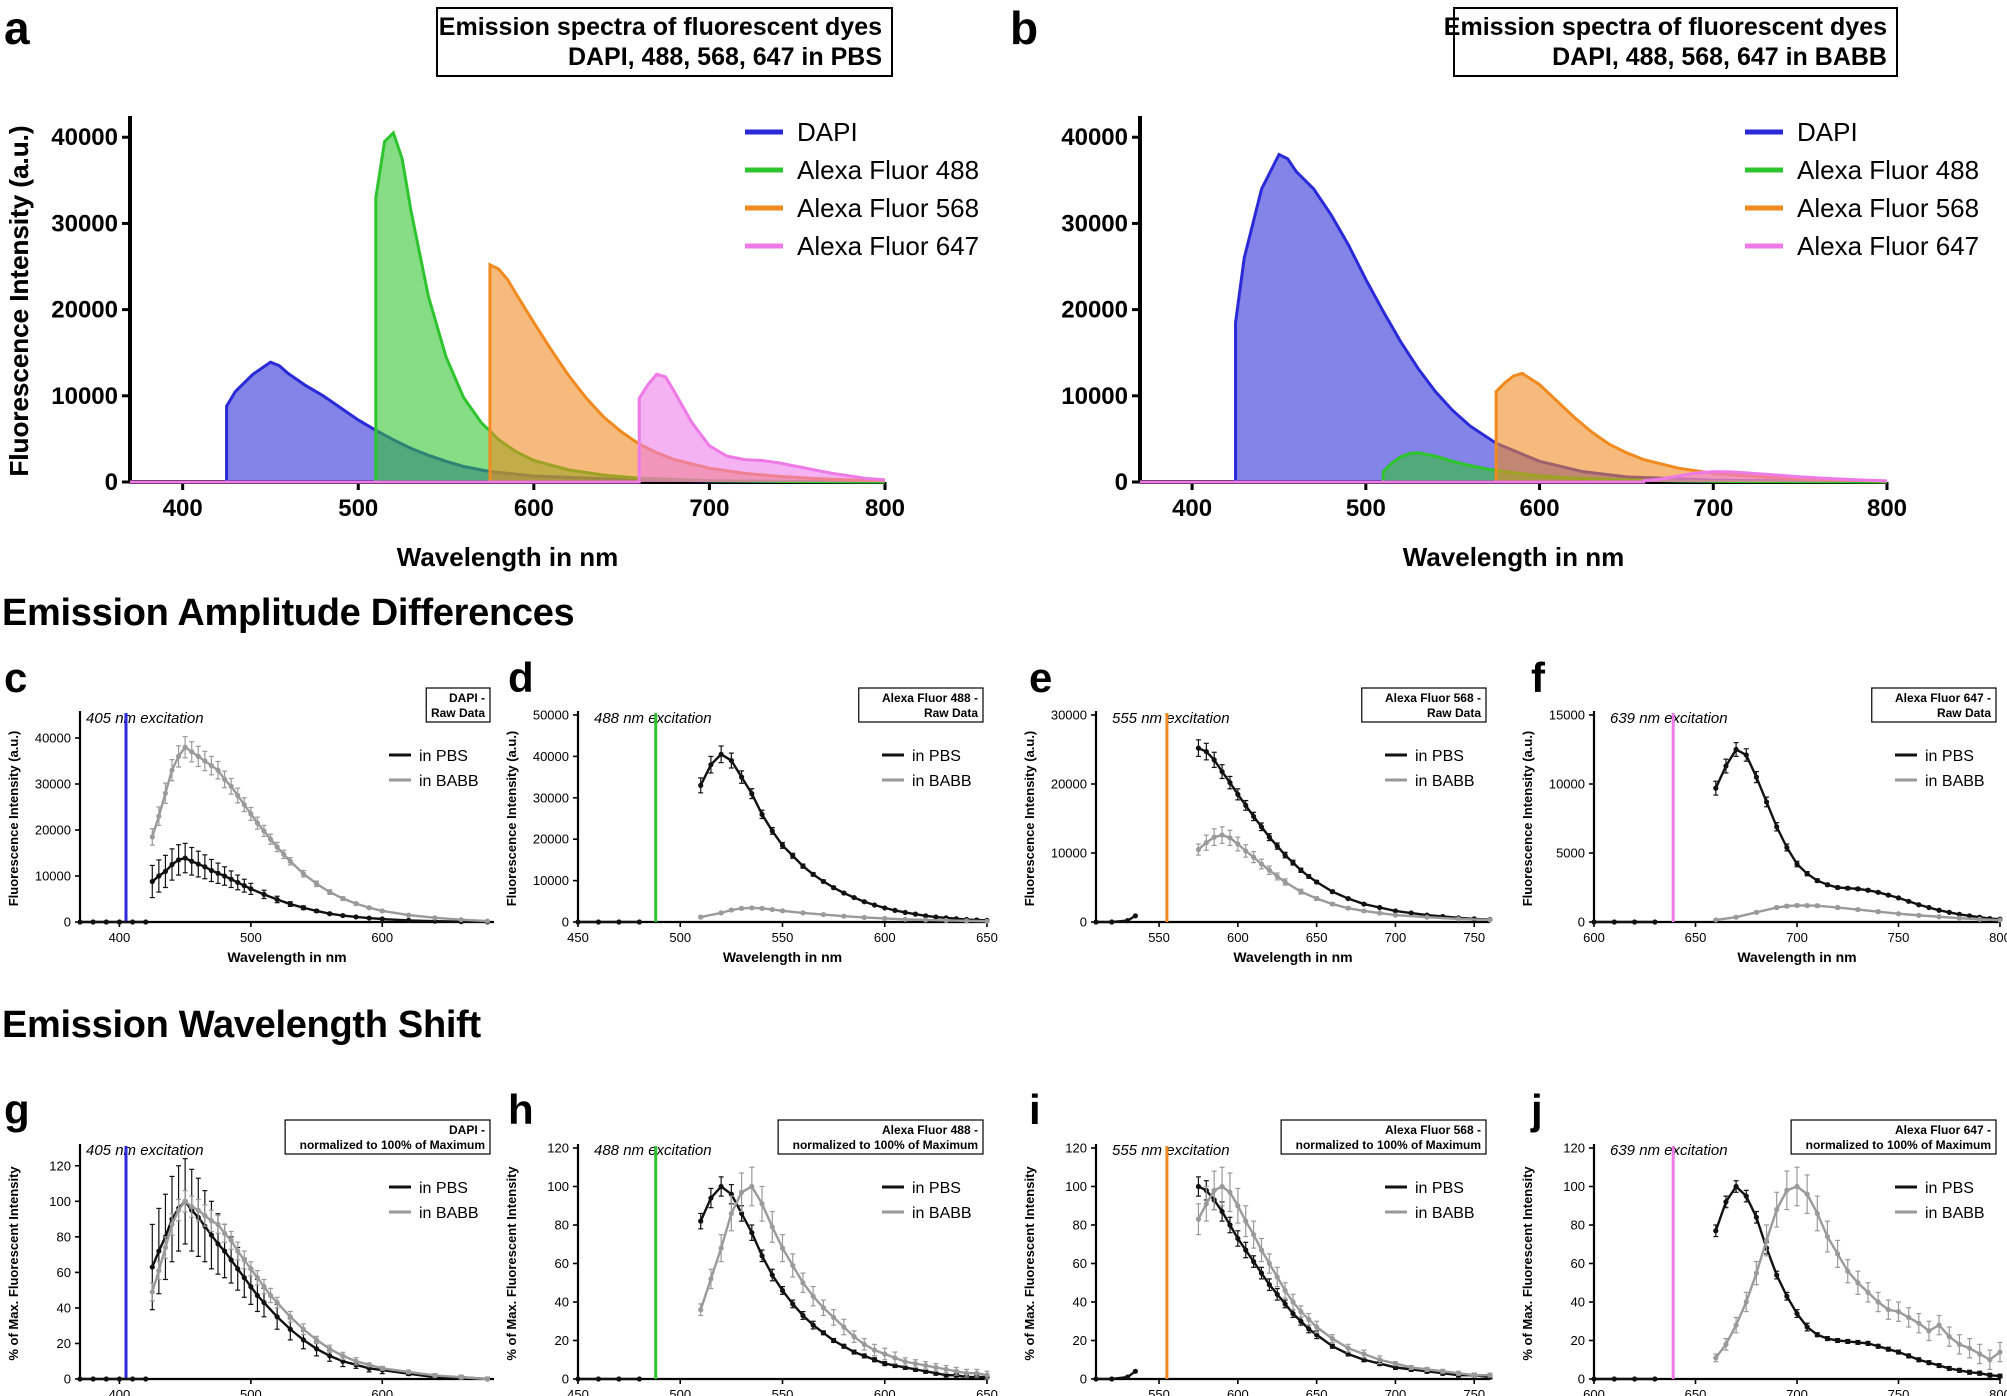 The height and width of the screenshot is (1396, 2007). I want to click on y-axis-title: % of Max. Fluorescent Intensity, so click(511, 1263).